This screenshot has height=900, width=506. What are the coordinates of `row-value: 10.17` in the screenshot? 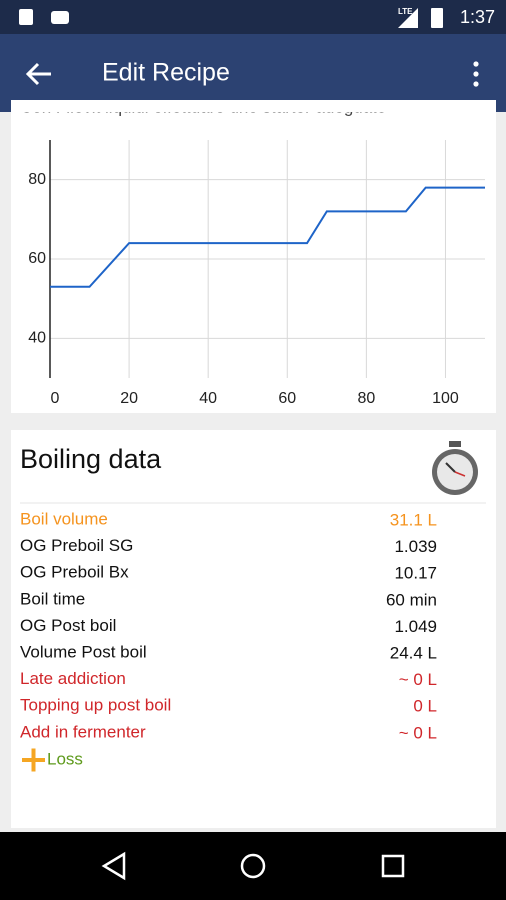 It's located at (415, 573).